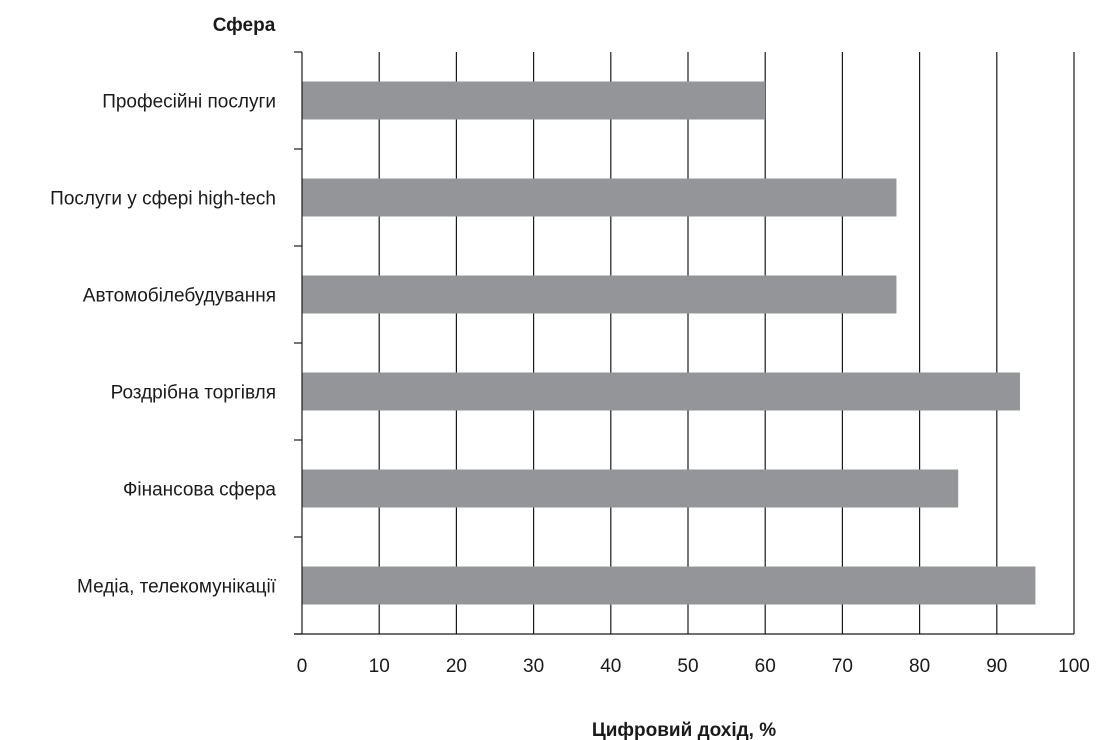  Describe the element at coordinates (610, 666) in the screenshot. I see `x-tick-label: 40` at that location.